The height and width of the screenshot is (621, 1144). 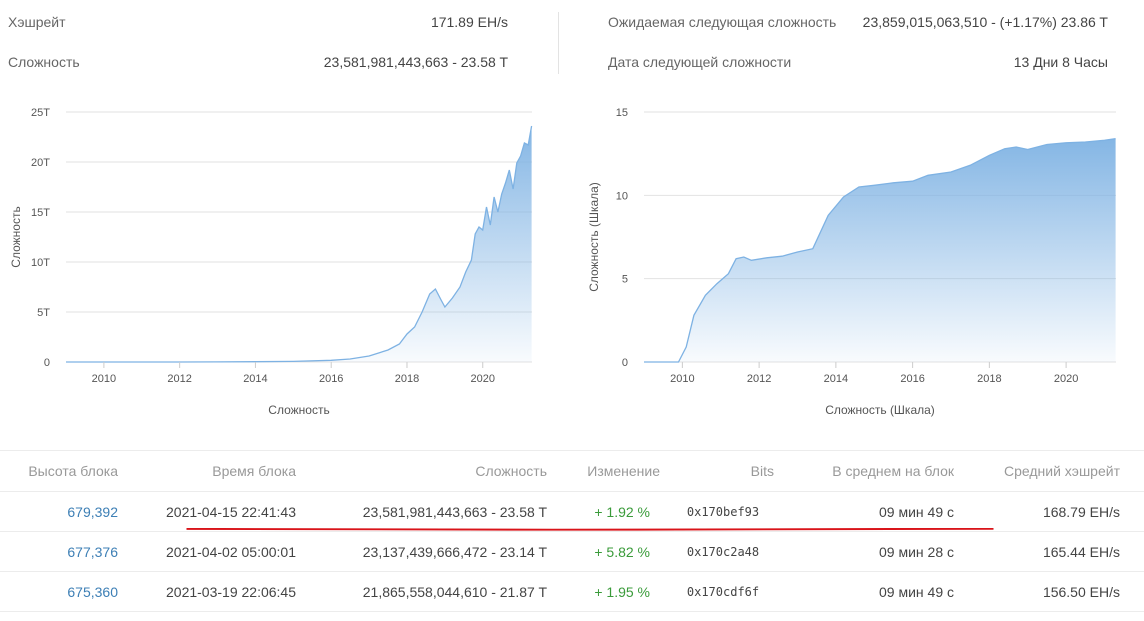 I want to click on col-header-block-height: Высота блока, so click(x=65, y=471).